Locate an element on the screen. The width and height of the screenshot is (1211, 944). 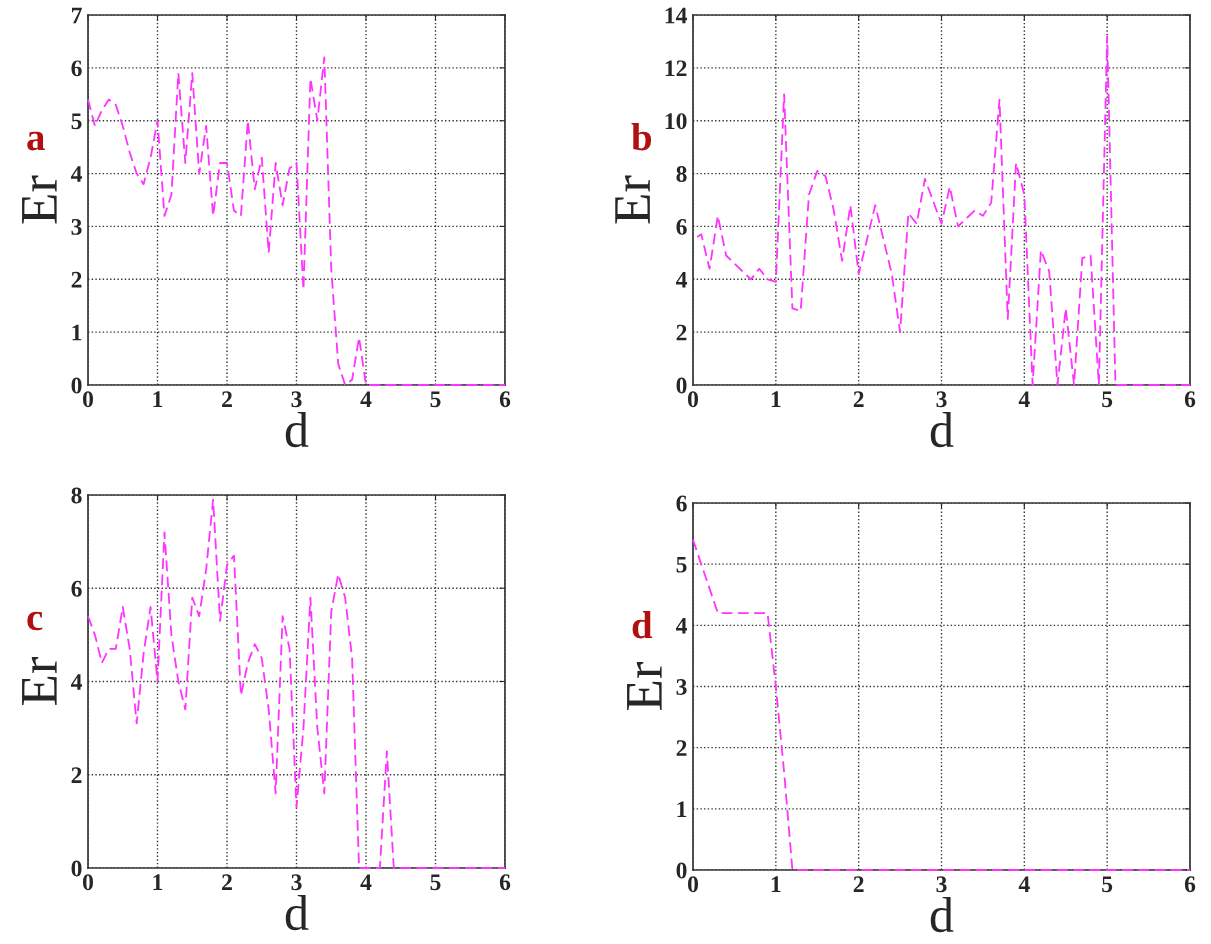
text: d is located at coordinates (642, 625).